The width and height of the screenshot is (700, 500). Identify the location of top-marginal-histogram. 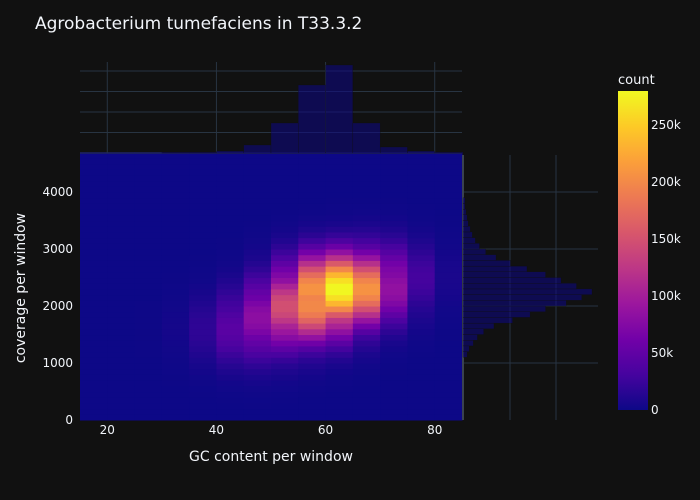
(312, 109).